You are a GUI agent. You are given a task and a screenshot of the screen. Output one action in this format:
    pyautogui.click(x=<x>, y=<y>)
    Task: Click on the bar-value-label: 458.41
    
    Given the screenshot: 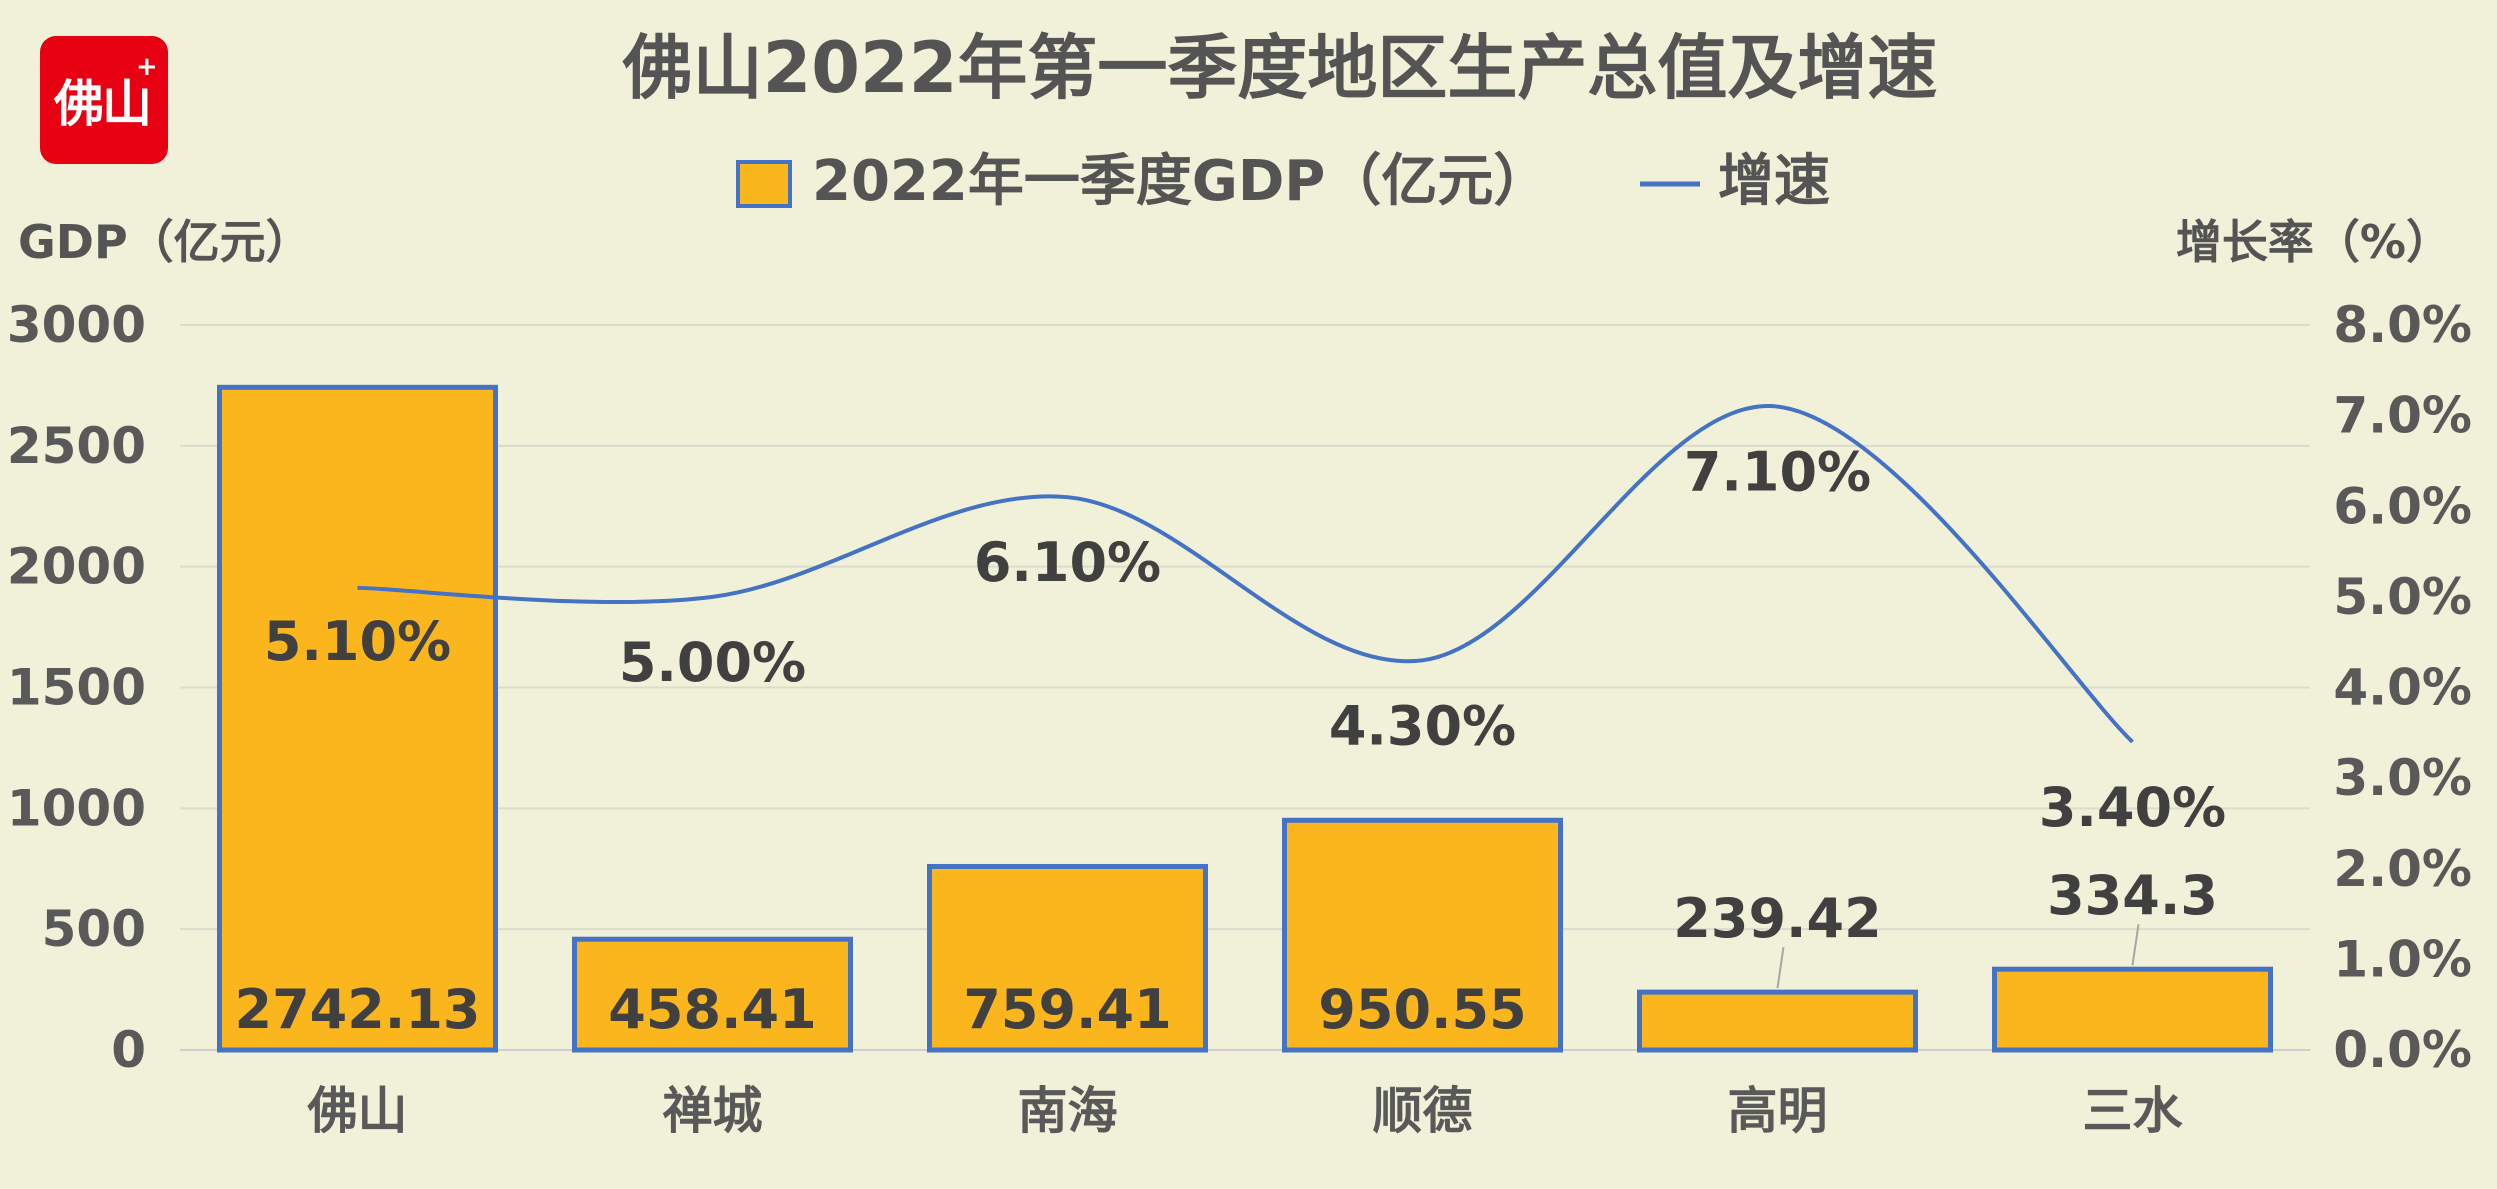 What is the action you would take?
    pyautogui.click(x=712, y=1009)
    